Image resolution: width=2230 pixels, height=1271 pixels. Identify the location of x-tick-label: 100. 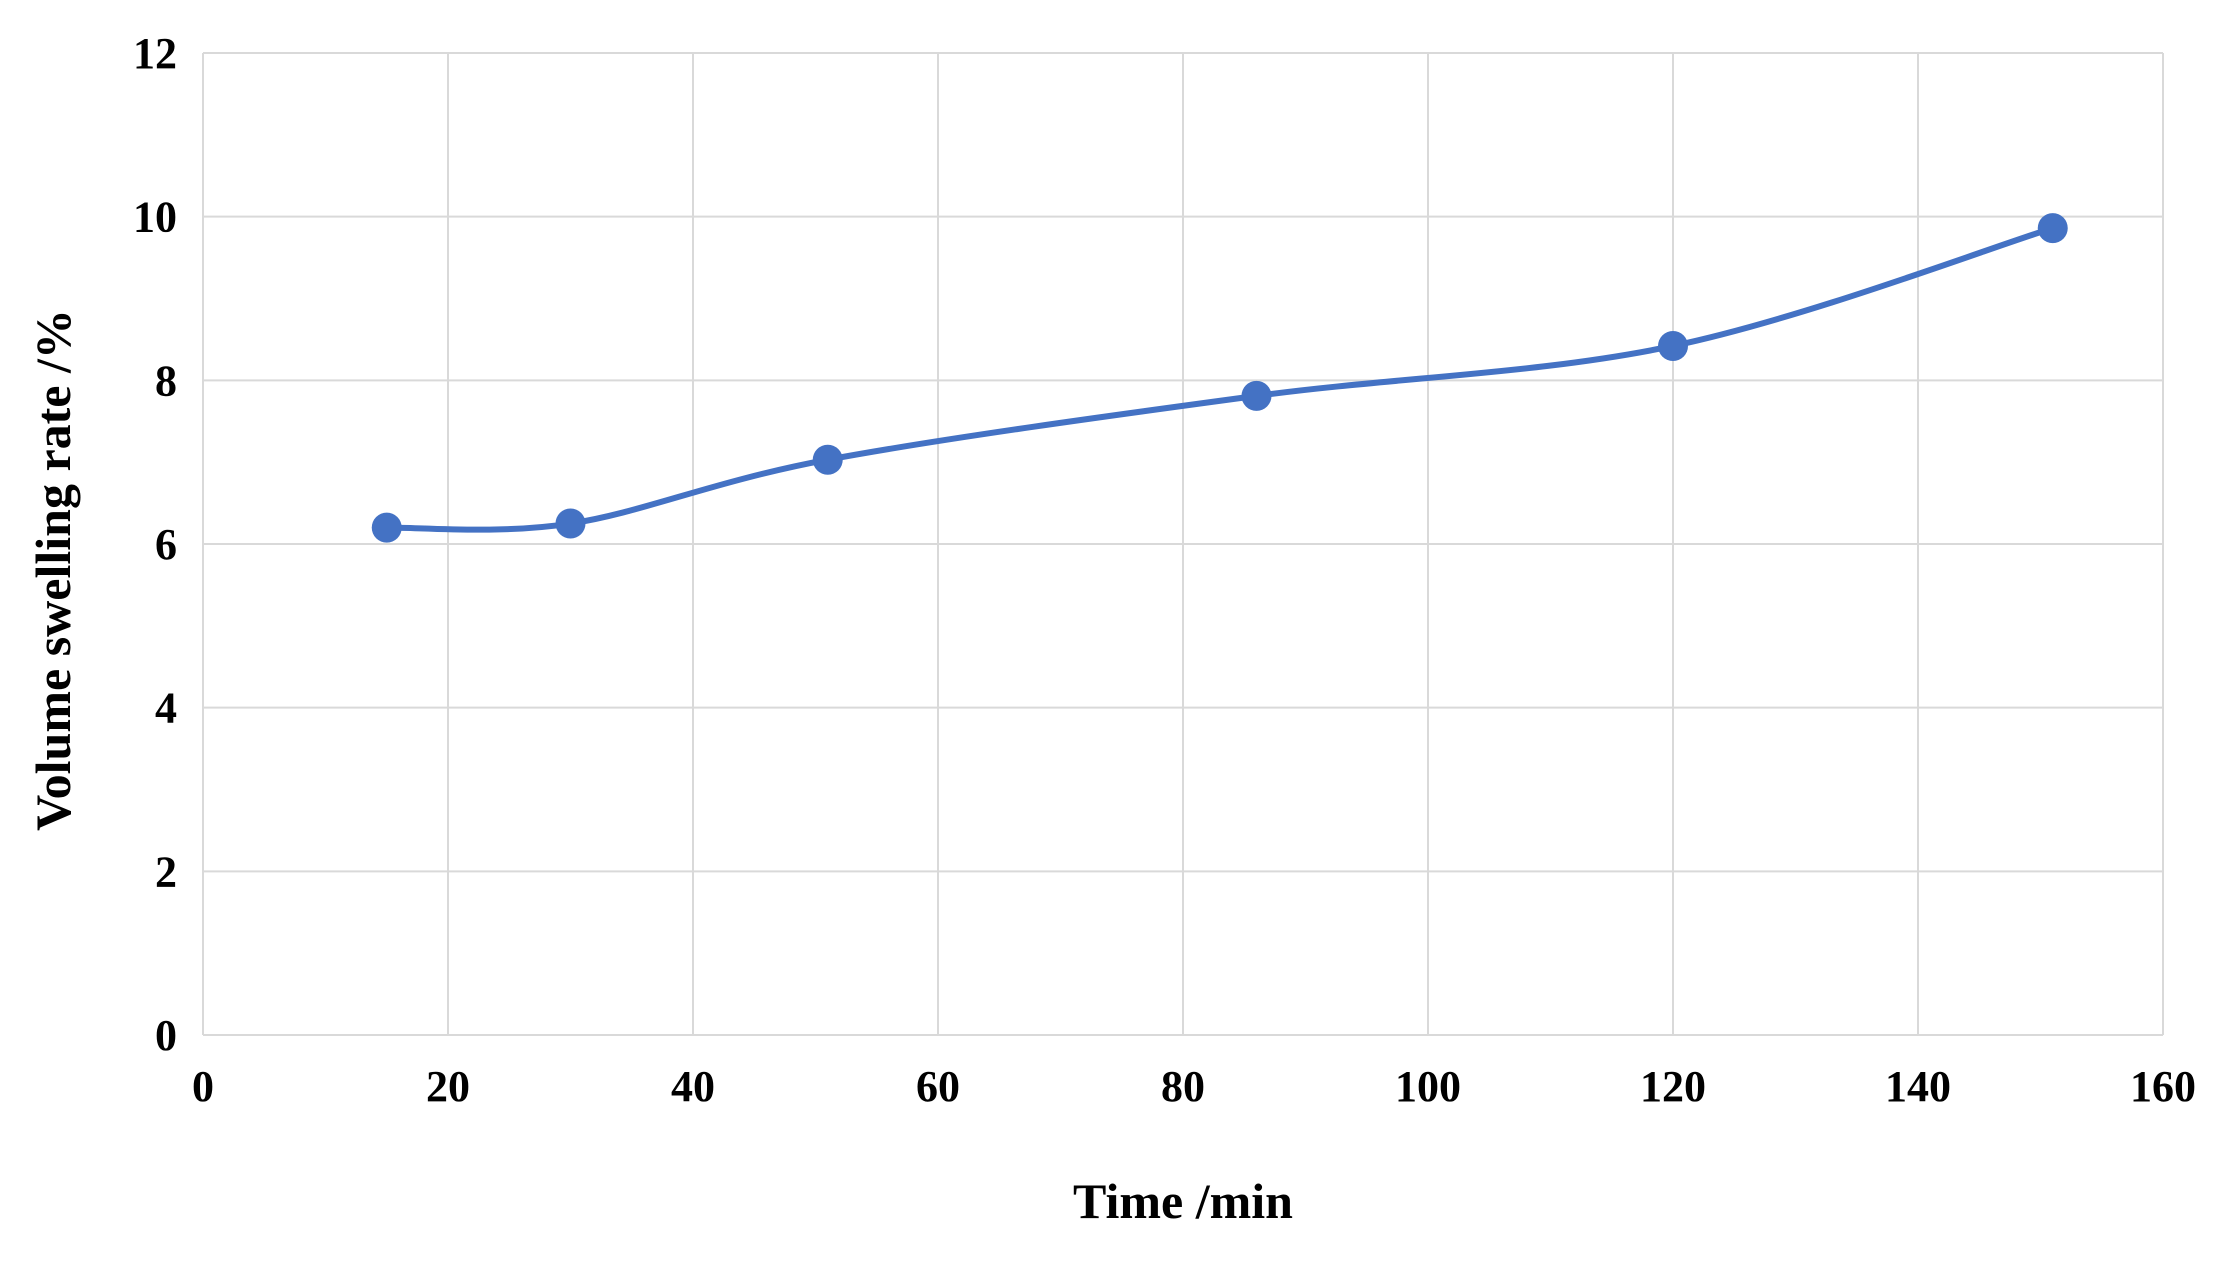
(1428, 1086).